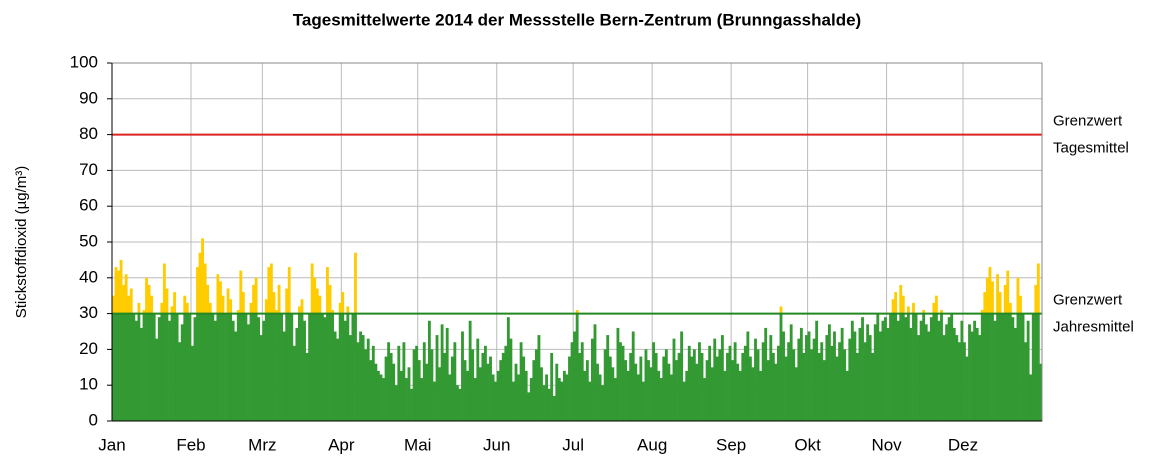 Image resolution: width=1163 pixels, height=463 pixels. Describe the element at coordinates (88, 205) in the screenshot. I see `y-tick-label: 60` at that location.